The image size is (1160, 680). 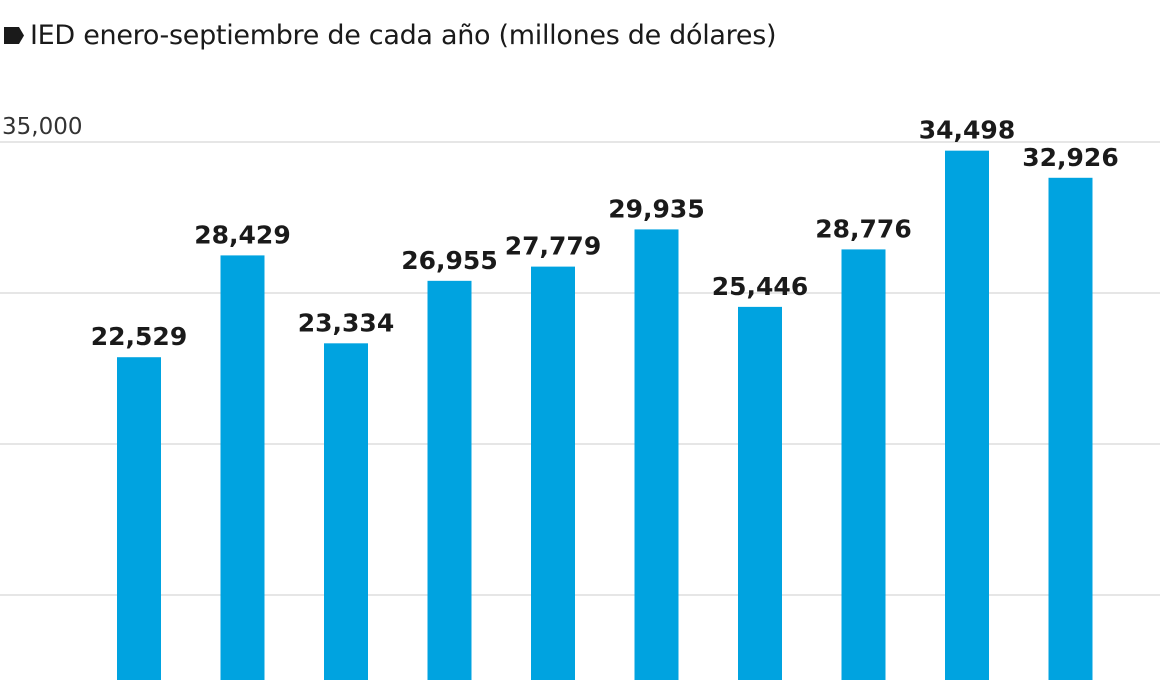 What do you see at coordinates (967, 130) in the screenshot?
I see `data-label: 34,498` at bounding box center [967, 130].